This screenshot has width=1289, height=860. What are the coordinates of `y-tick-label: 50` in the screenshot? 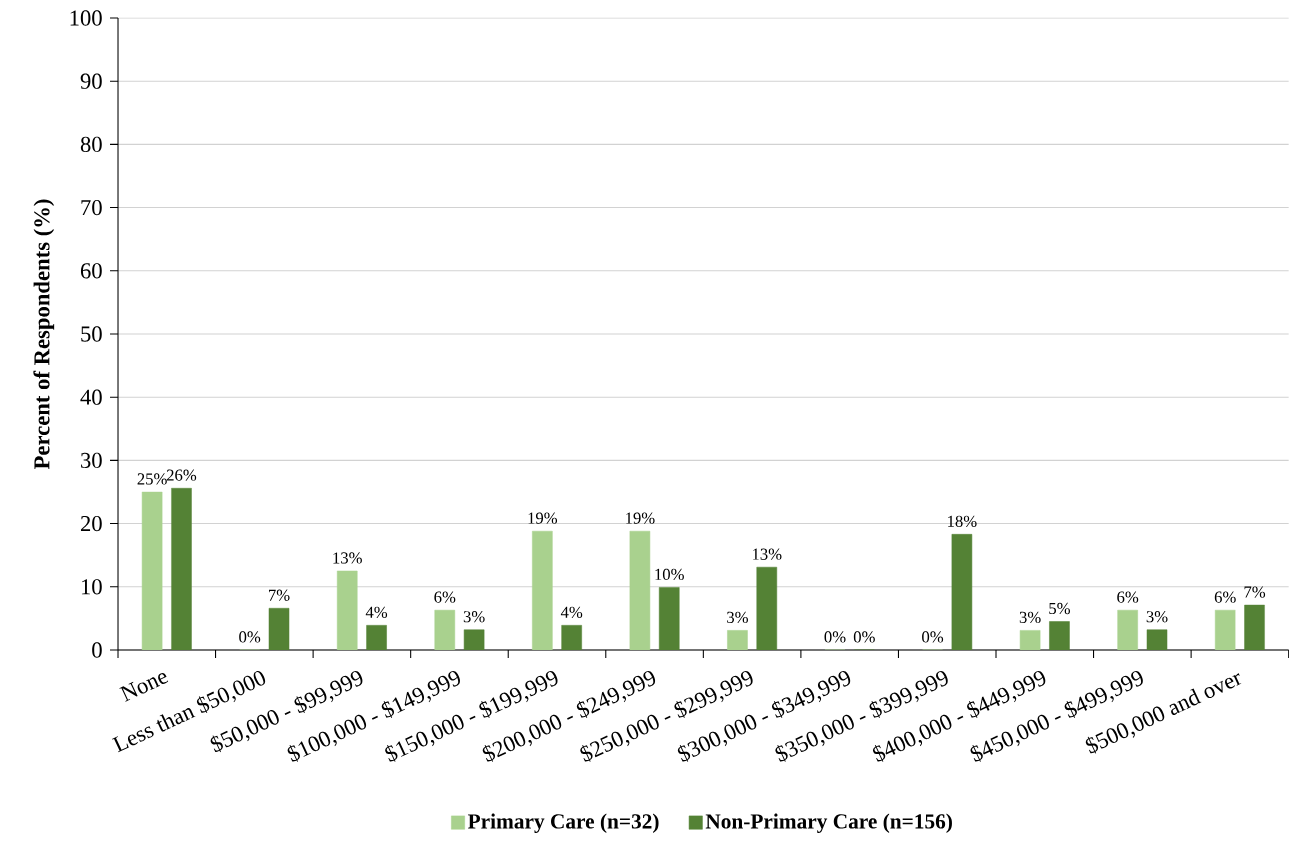 It's located at (91, 334).